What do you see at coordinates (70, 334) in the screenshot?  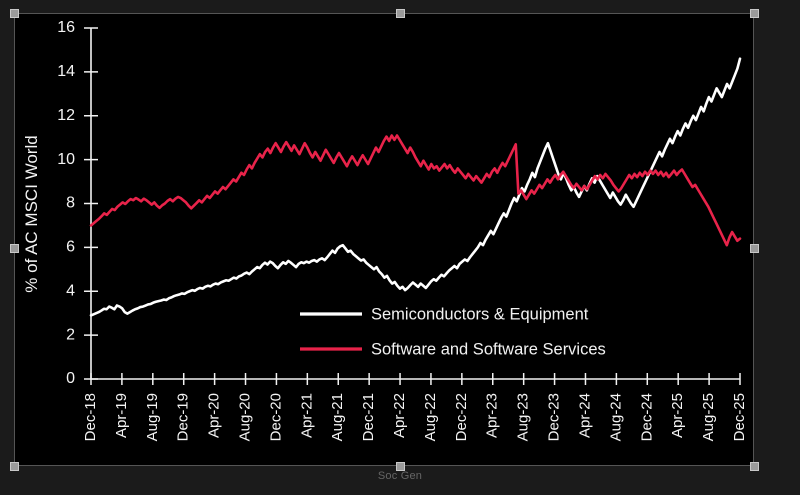 I see `y-tick-label: 2` at bounding box center [70, 334].